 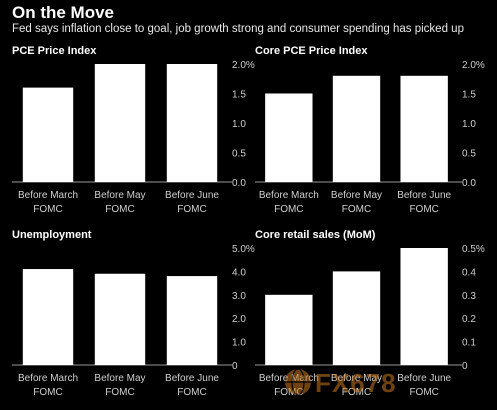 I want to click on y-tick-label-pce-5: 2.0%, so click(x=243, y=65).